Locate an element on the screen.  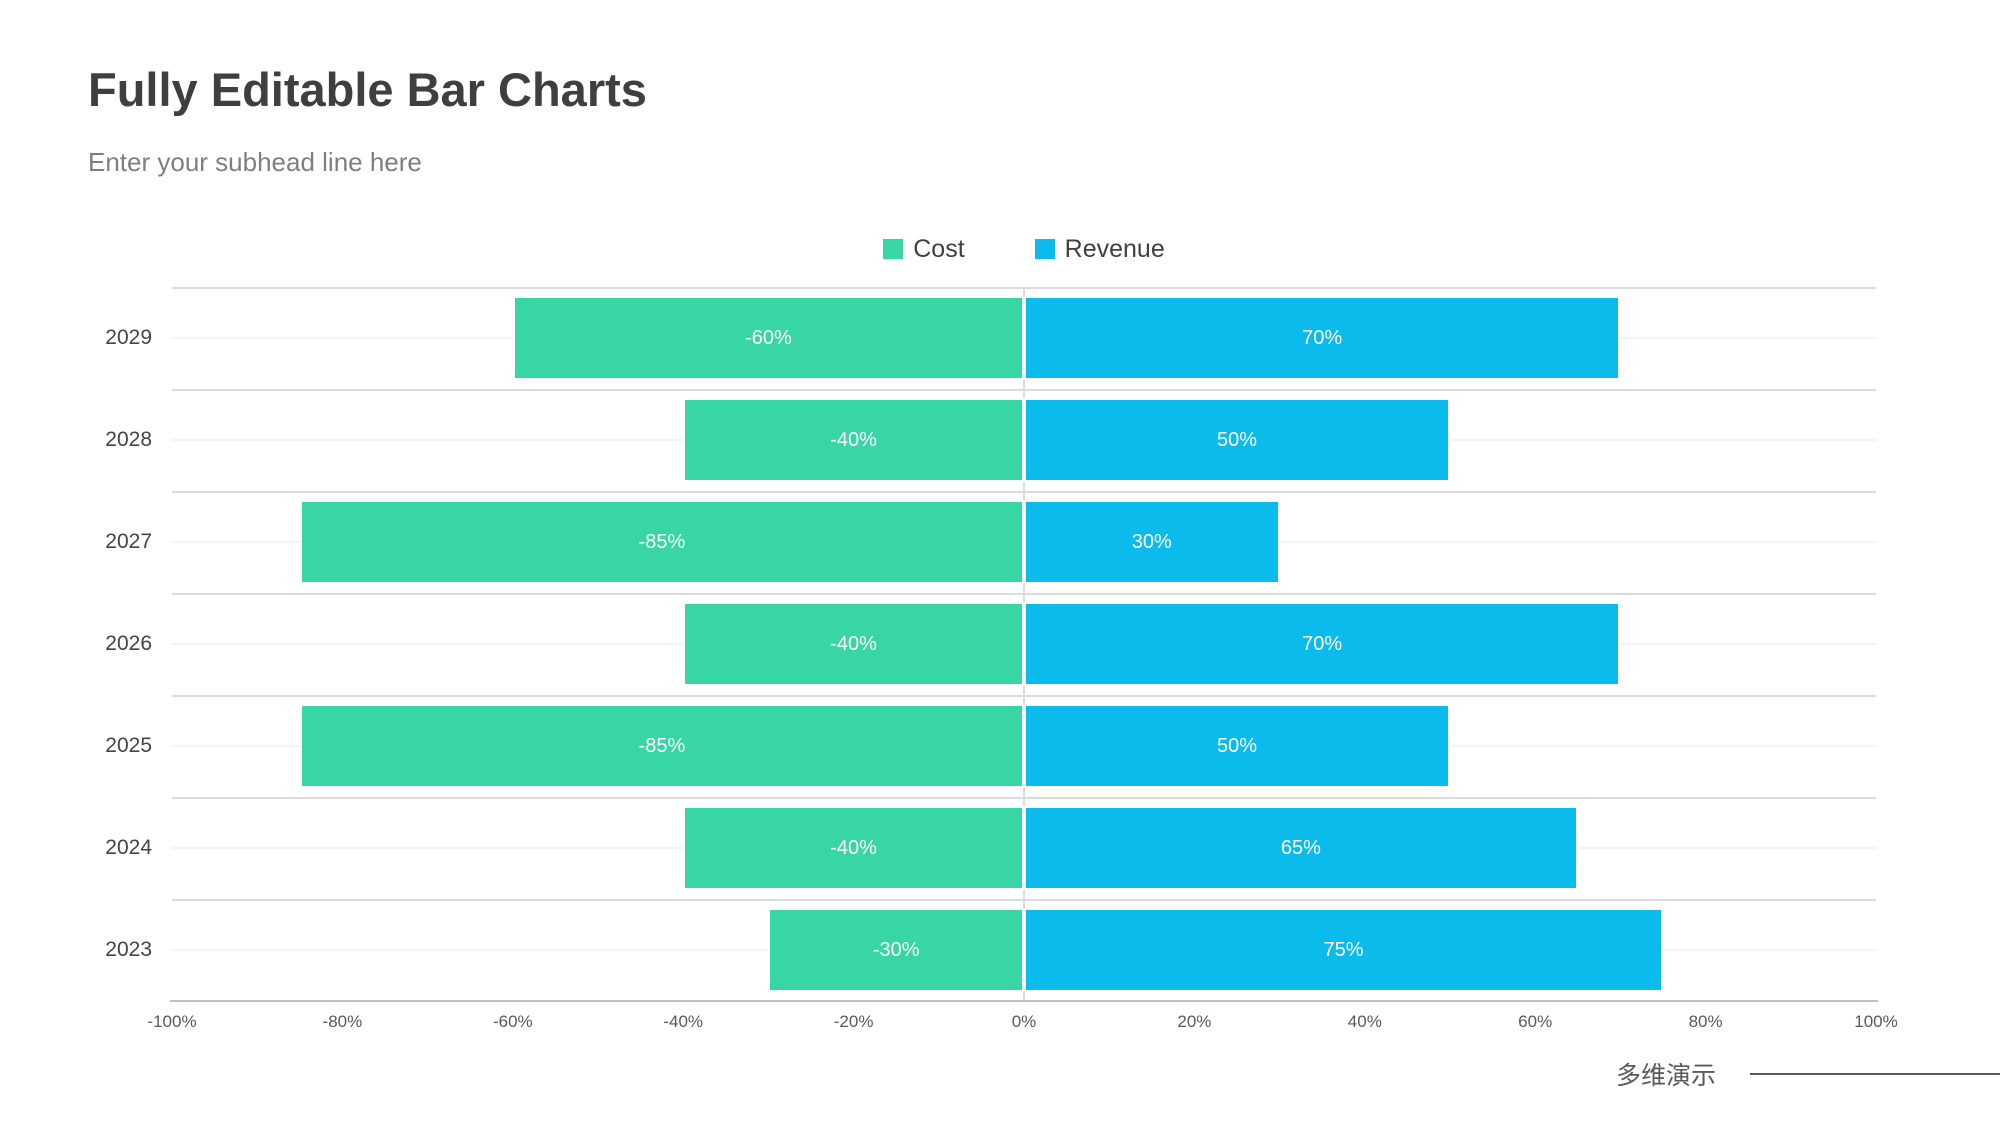
bar-revenue-2026: 70% is located at coordinates (1322, 644).